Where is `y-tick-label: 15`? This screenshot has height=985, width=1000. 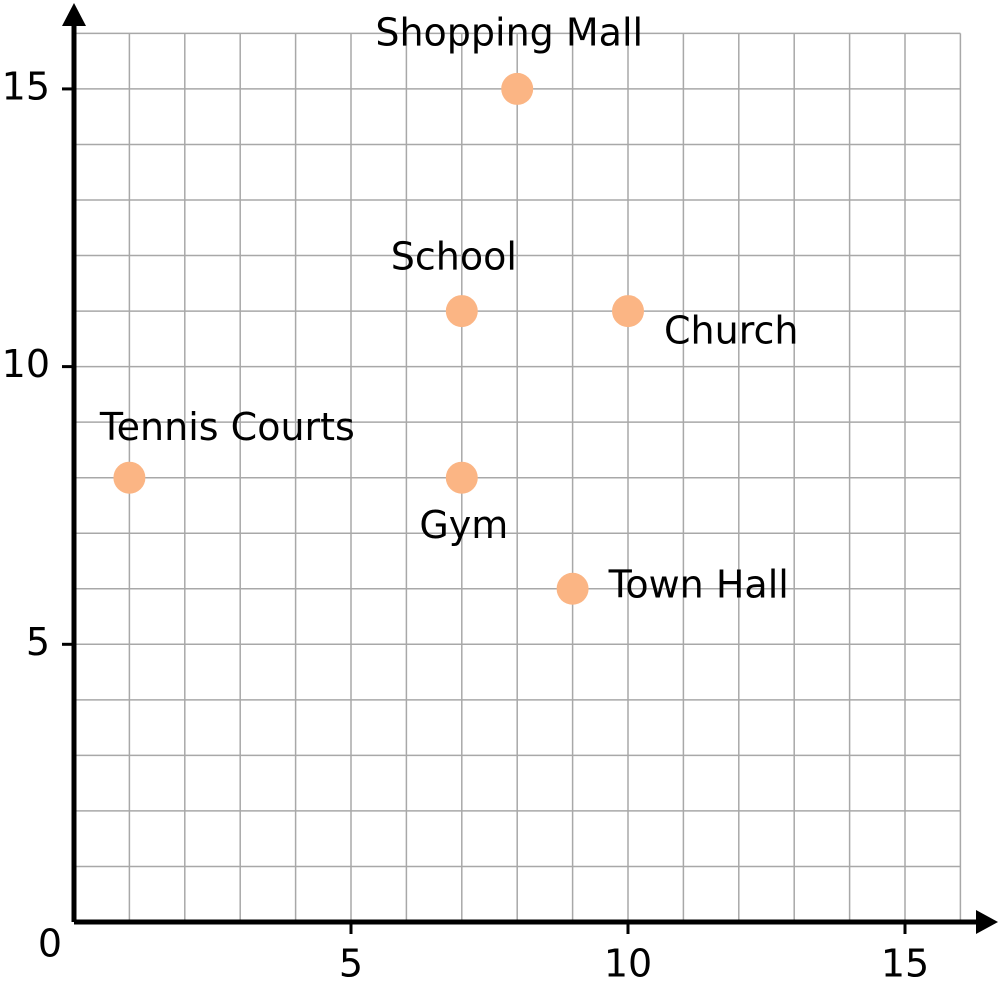
y-tick-label: 15 is located at coordinates (26, 86).